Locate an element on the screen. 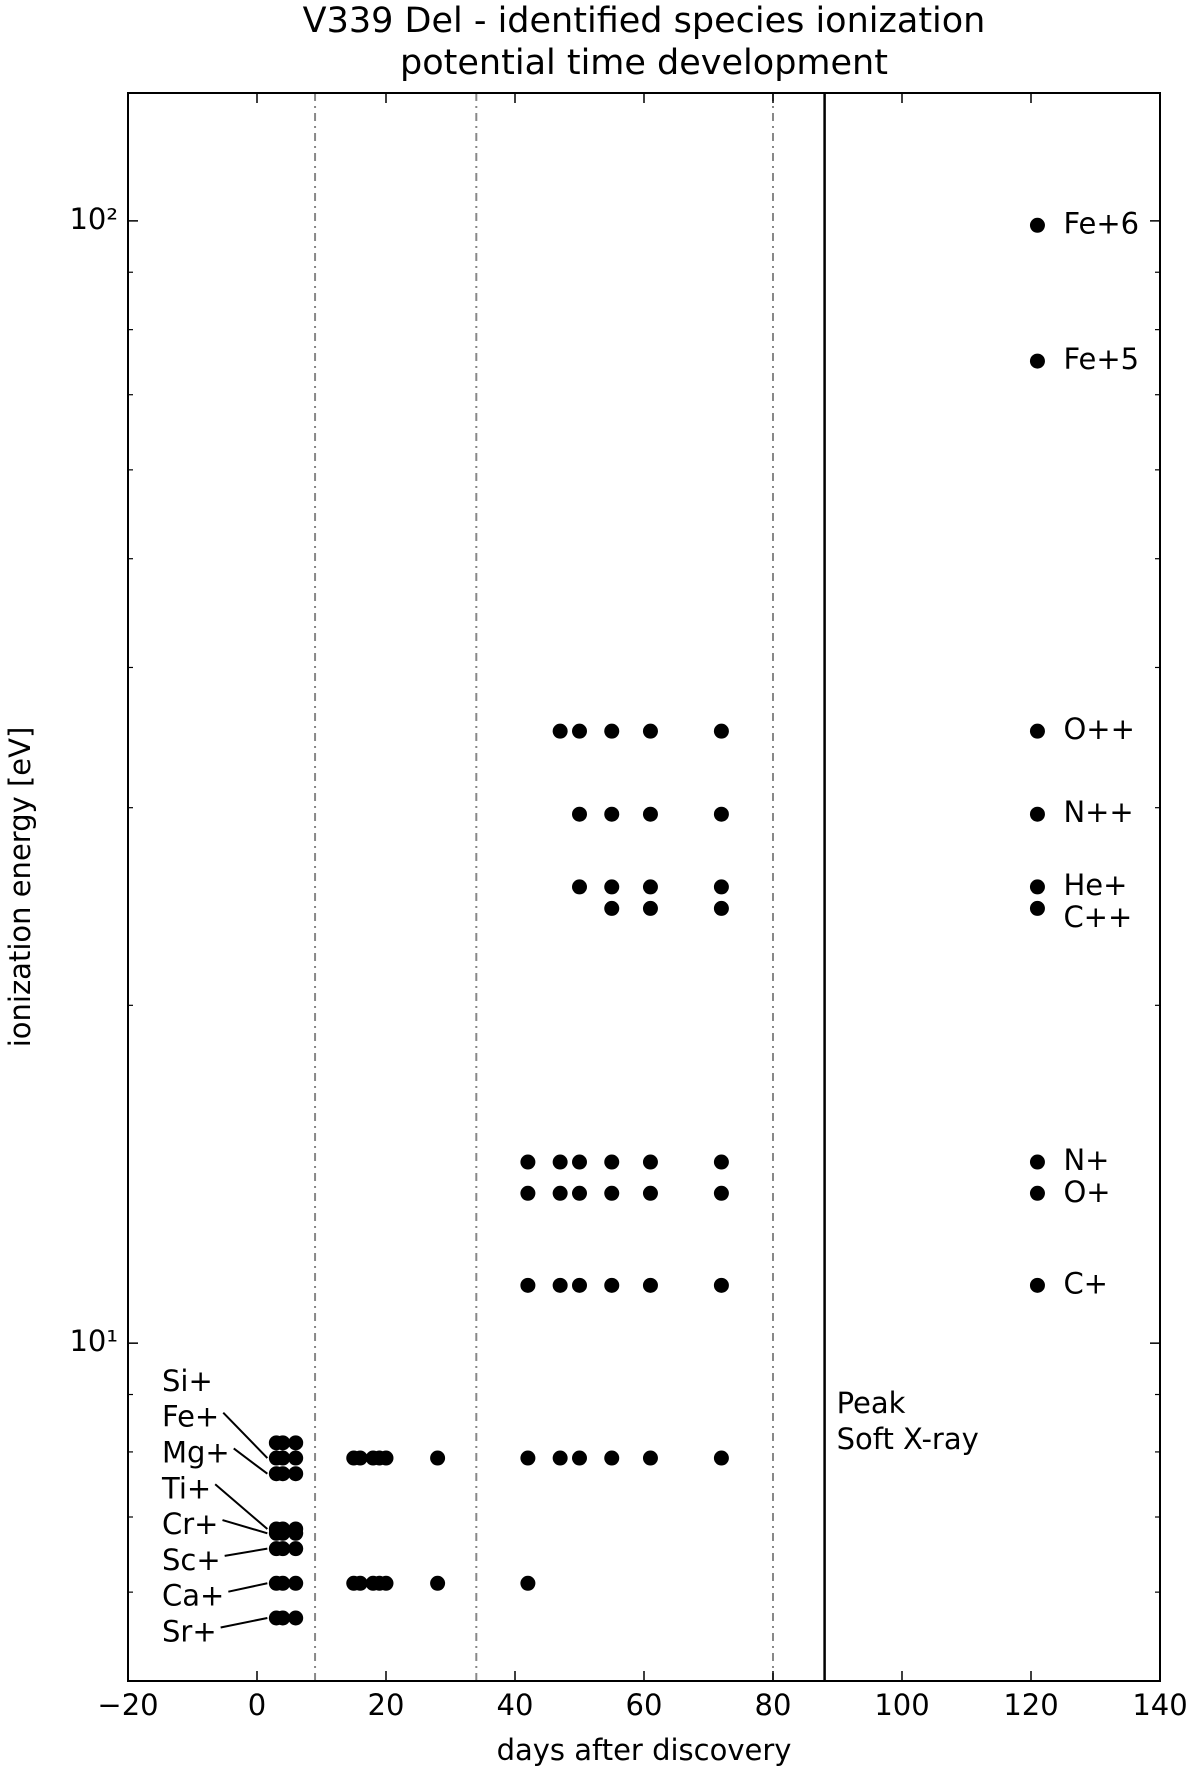 This screenshot has height=1780, width=1200. y-axis-label: ionization energy [eV] is located at coordinates (20, 887).